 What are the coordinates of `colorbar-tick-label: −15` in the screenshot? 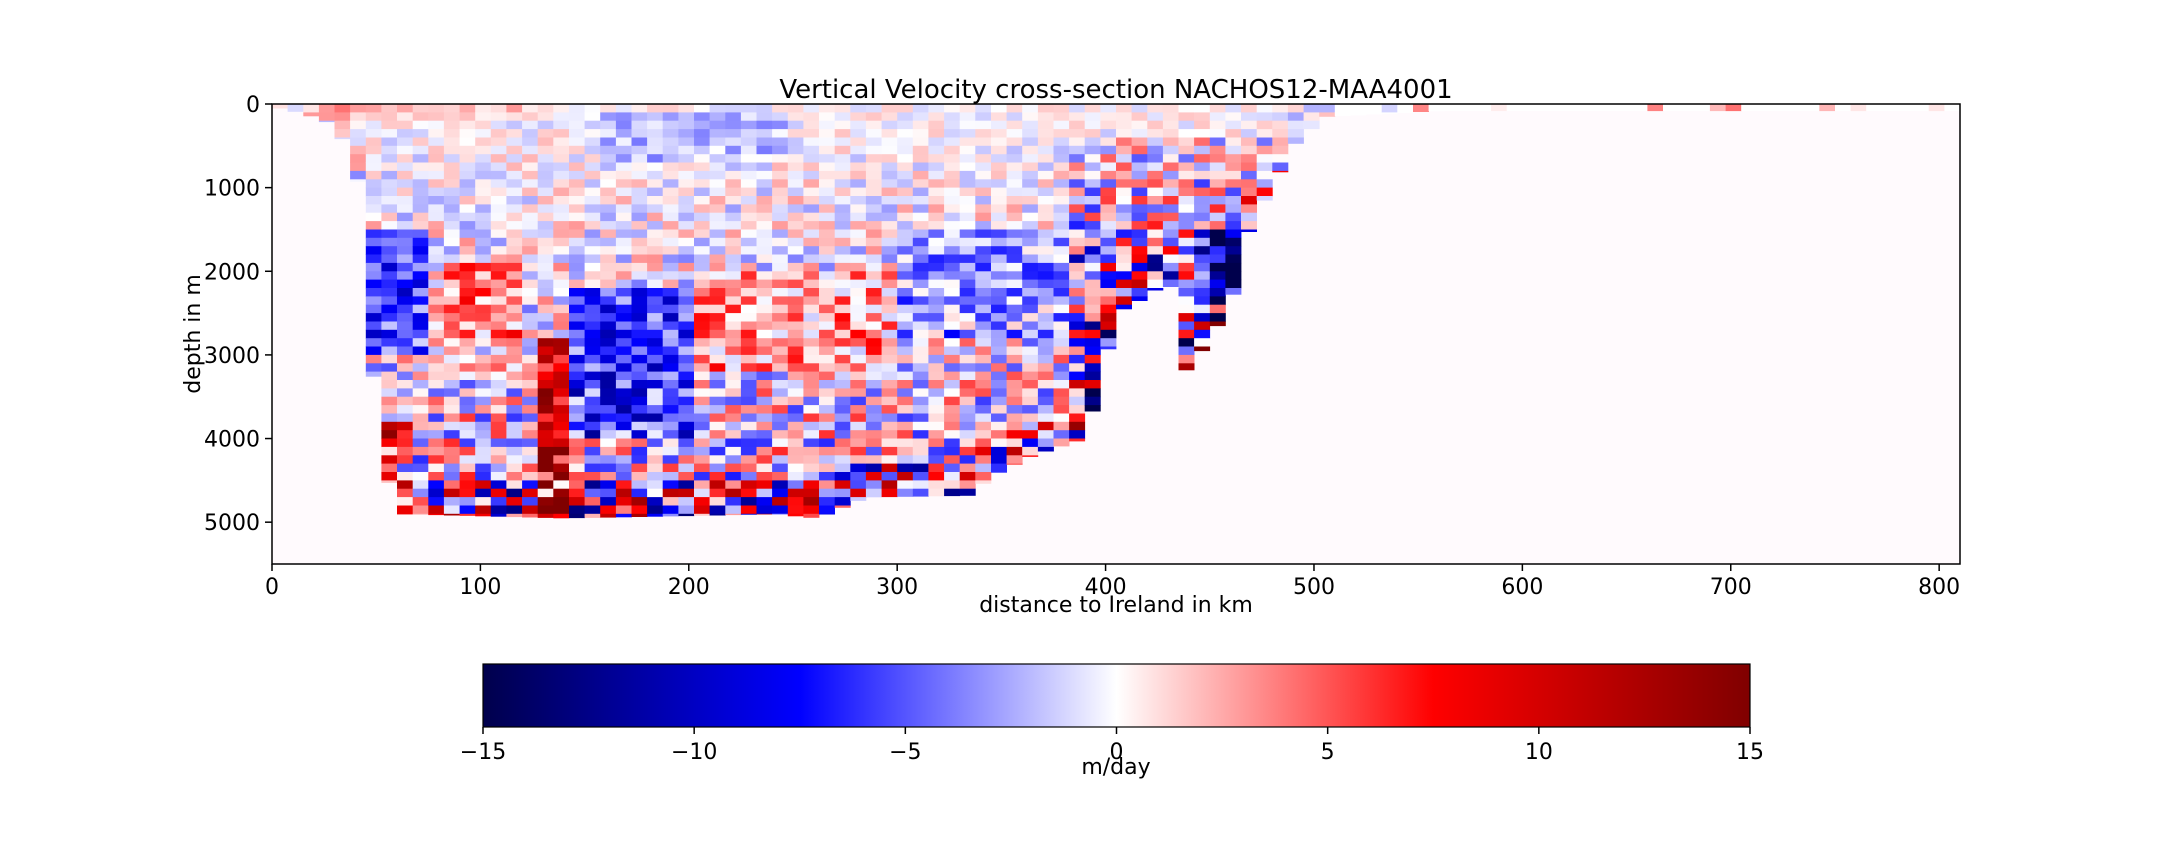 It's located at (483, 752).